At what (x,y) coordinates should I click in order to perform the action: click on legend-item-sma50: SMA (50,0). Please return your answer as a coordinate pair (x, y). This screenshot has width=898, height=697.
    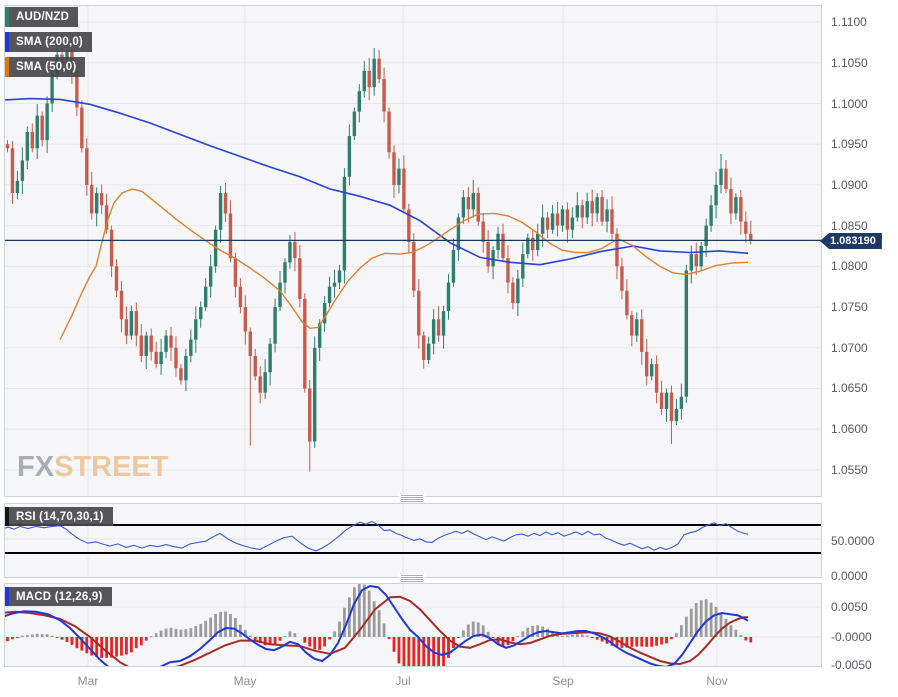
    Looking at the image, I should click on (45, 67).